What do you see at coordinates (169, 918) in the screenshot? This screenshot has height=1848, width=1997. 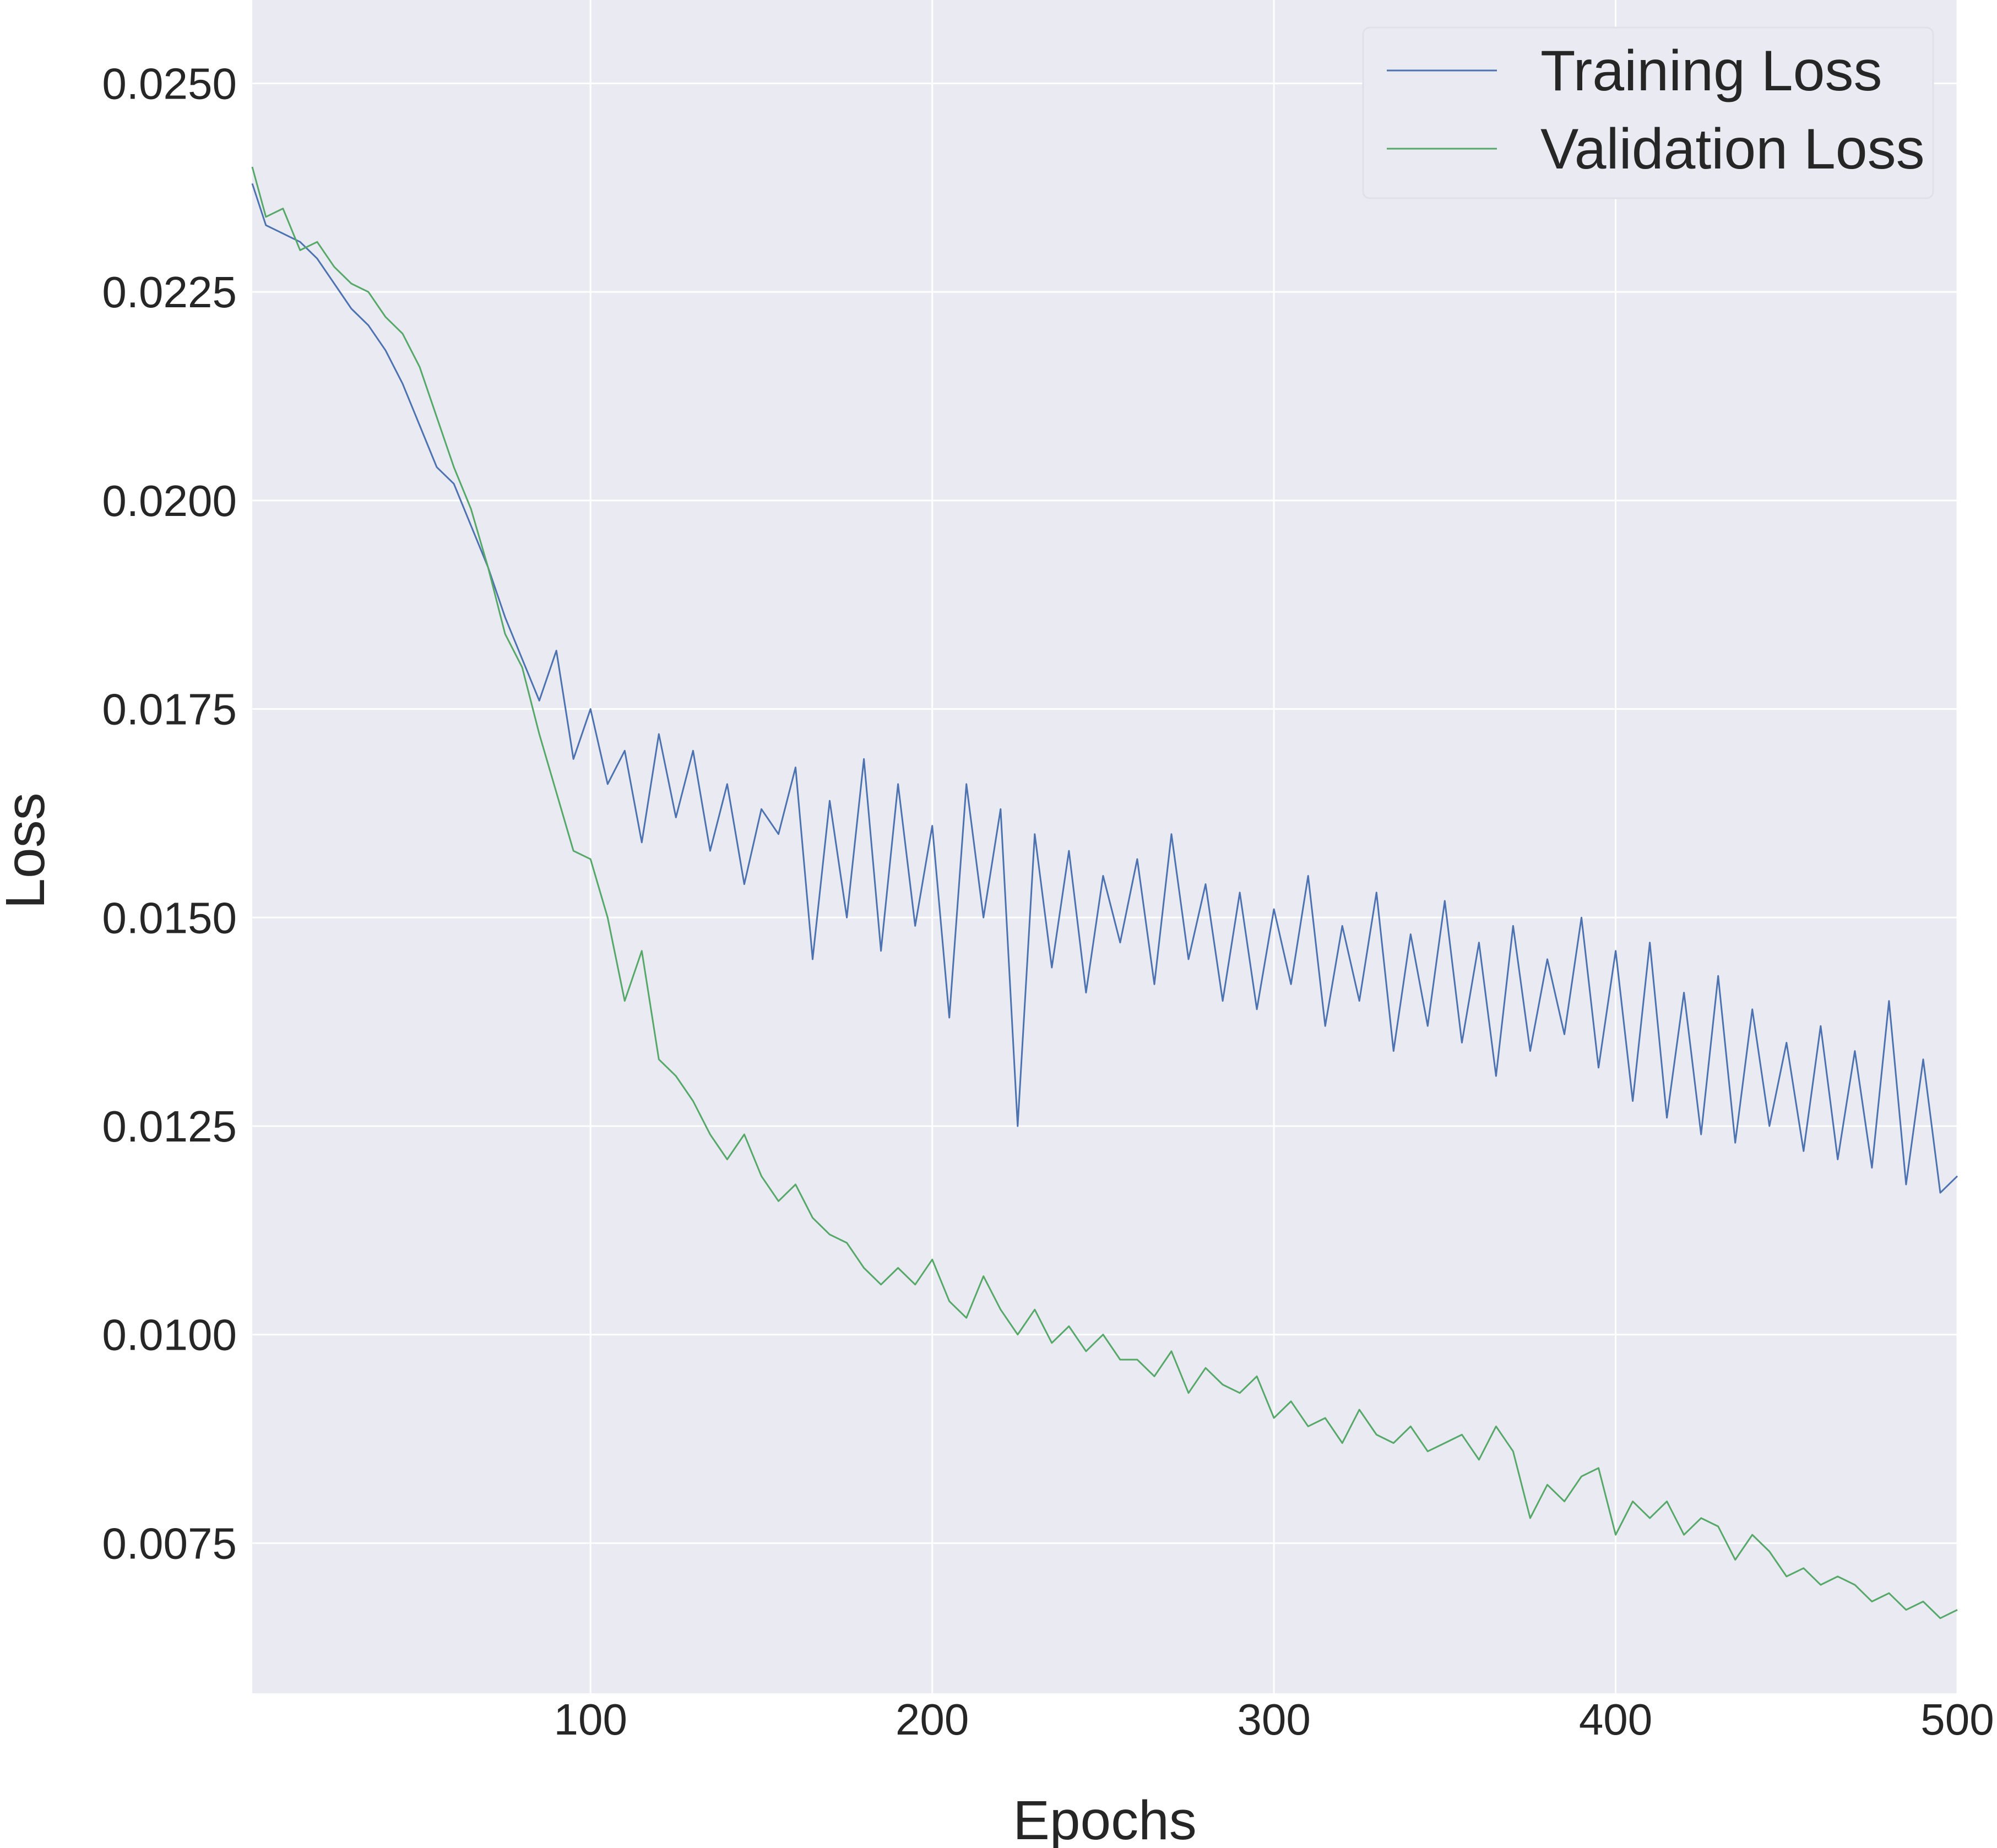 I see `y-tick-label: 0.0150` at bounding box center [169, 918].